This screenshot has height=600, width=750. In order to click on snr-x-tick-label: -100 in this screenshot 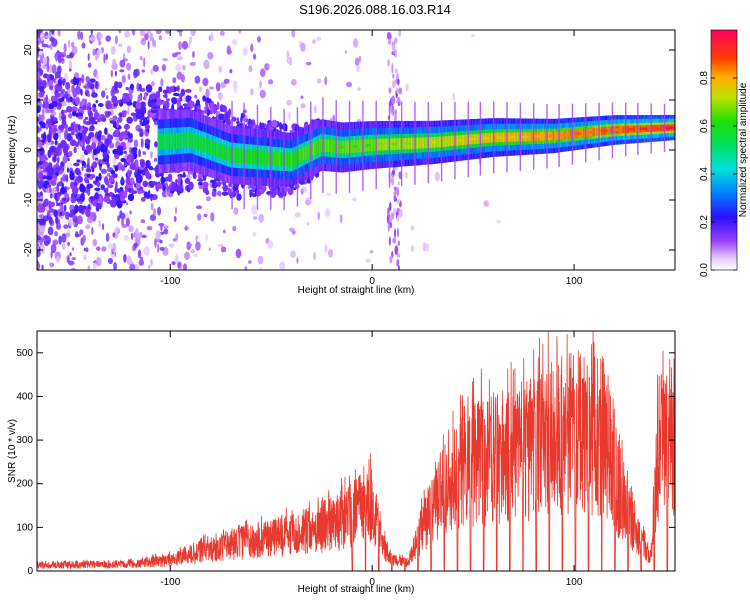, I will do `click(170, 582)`.